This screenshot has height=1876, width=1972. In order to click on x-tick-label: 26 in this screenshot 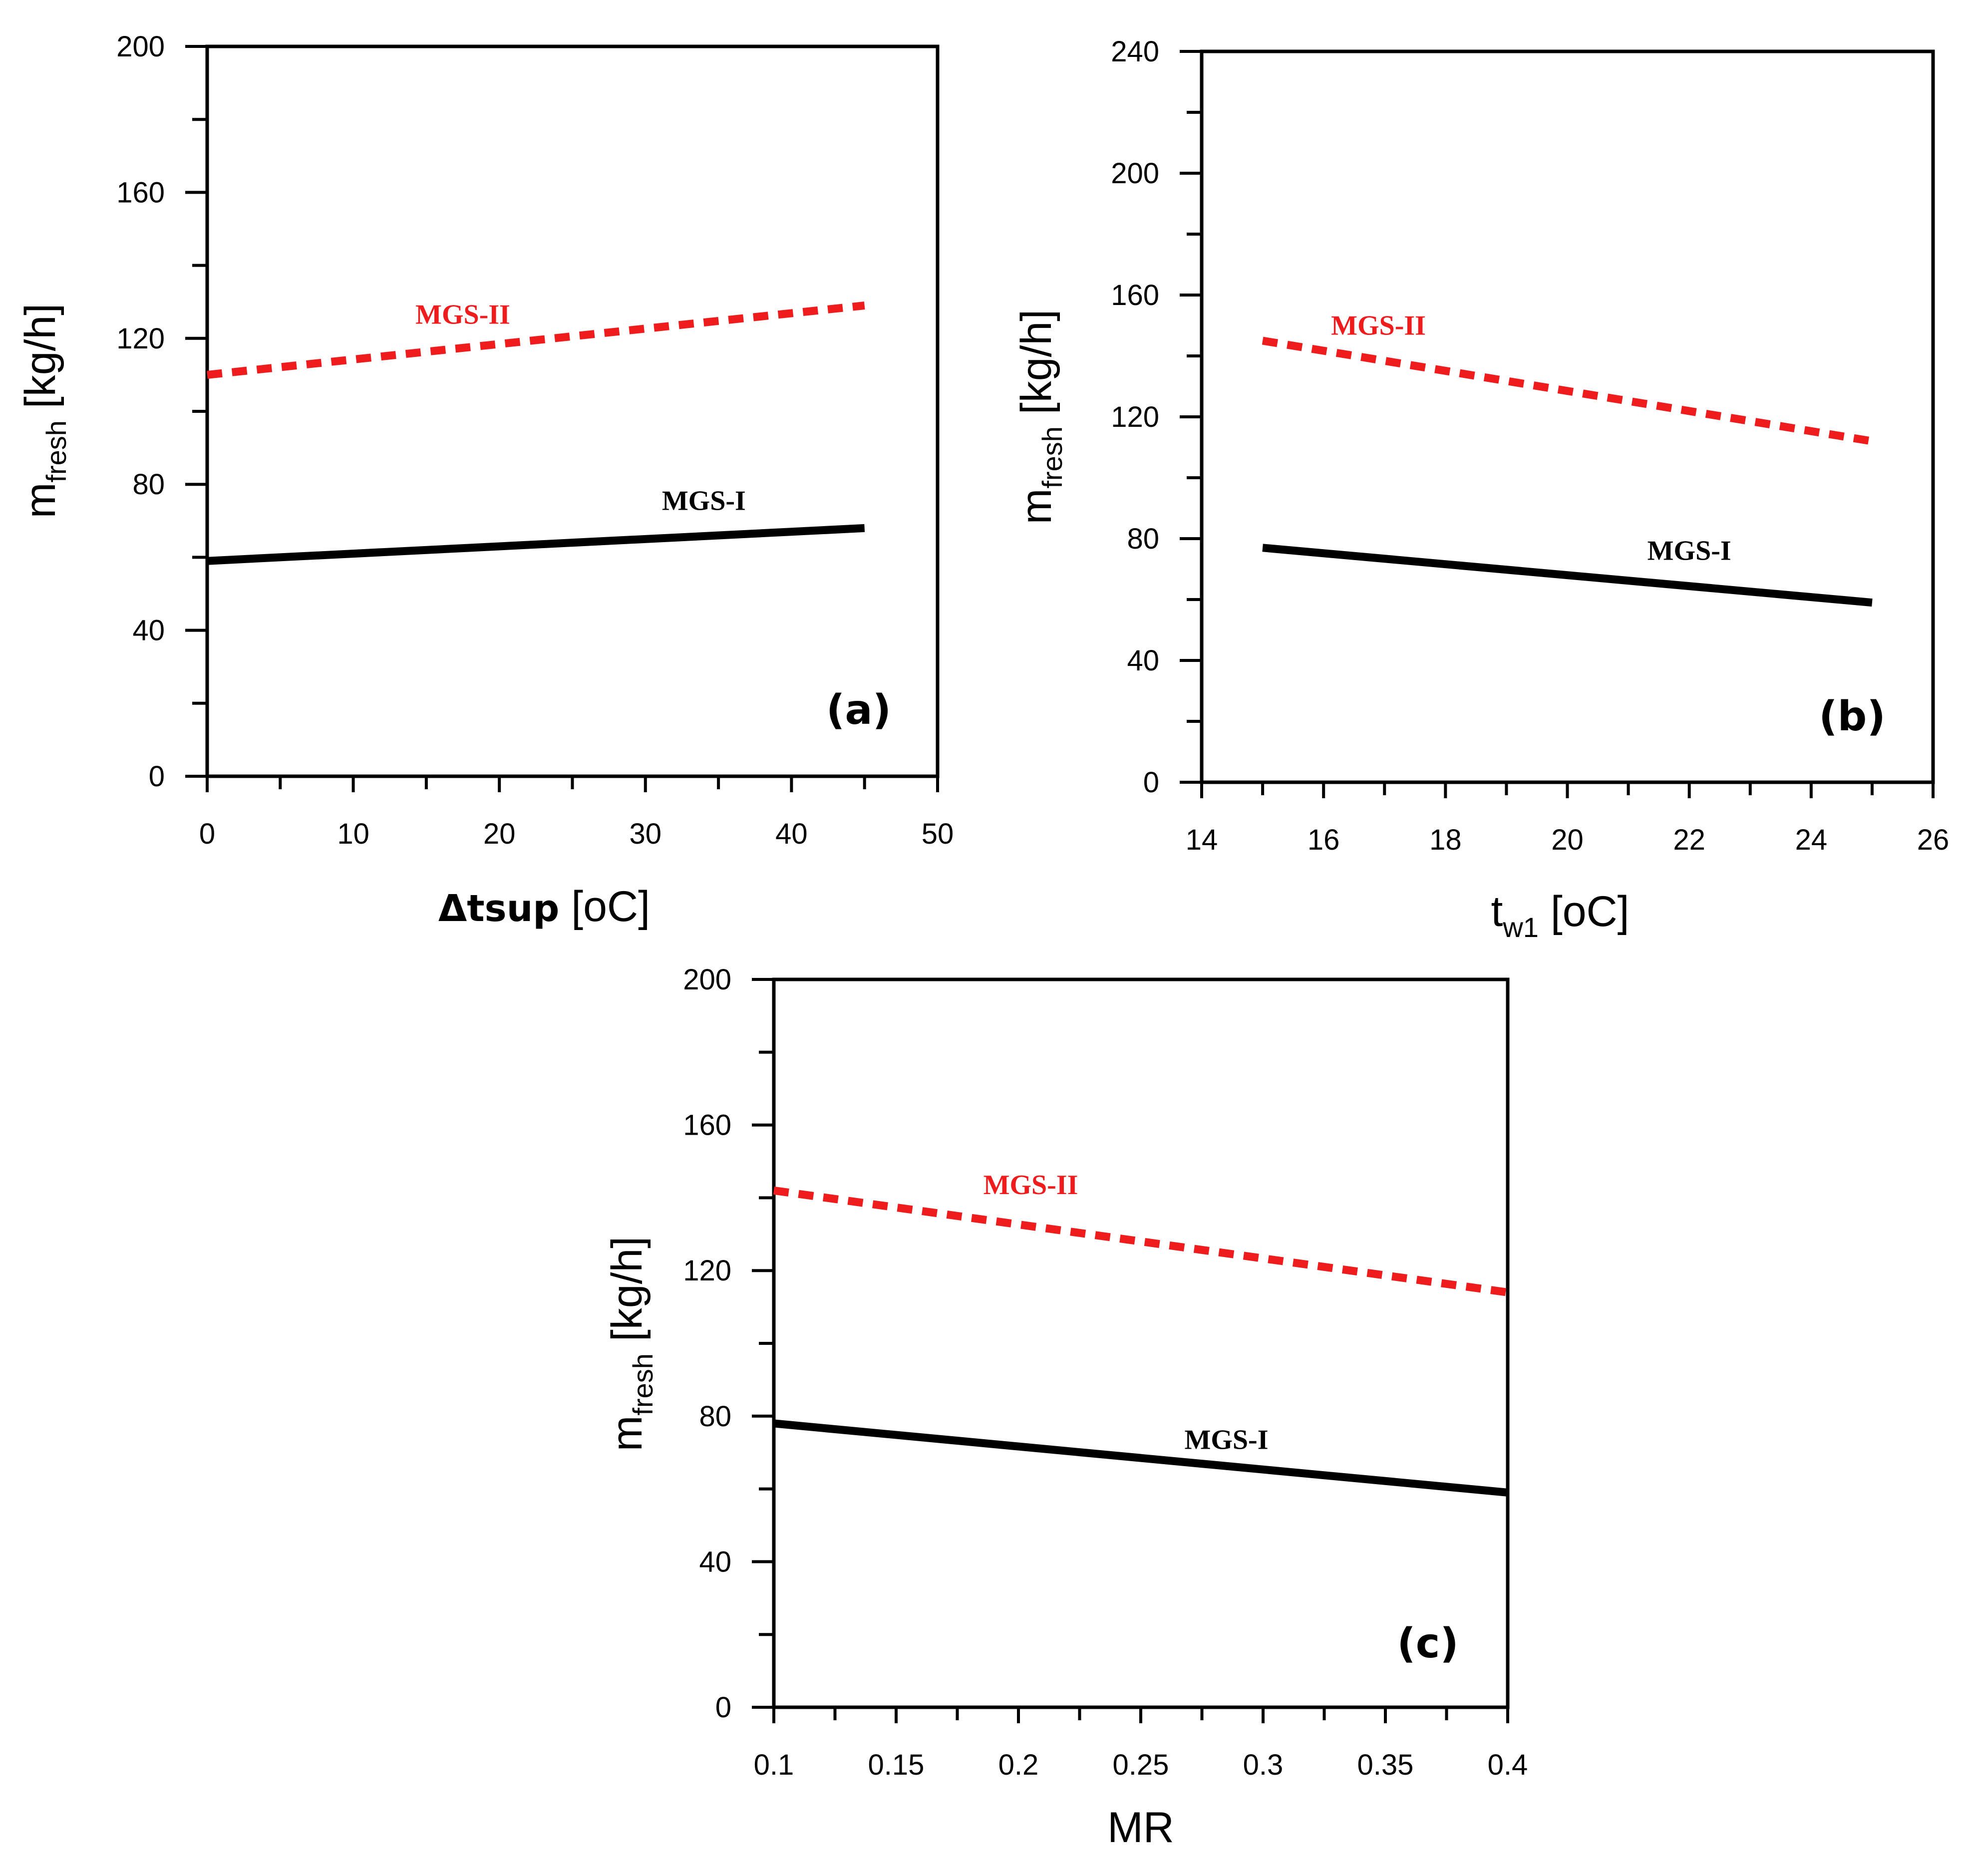, I will do `click(1933, 840)`.